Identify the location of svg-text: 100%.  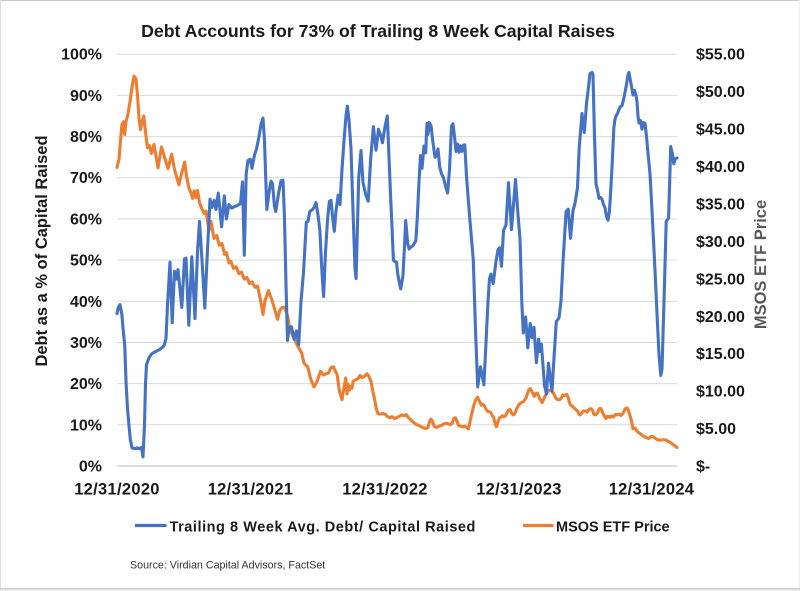
(81, 55).